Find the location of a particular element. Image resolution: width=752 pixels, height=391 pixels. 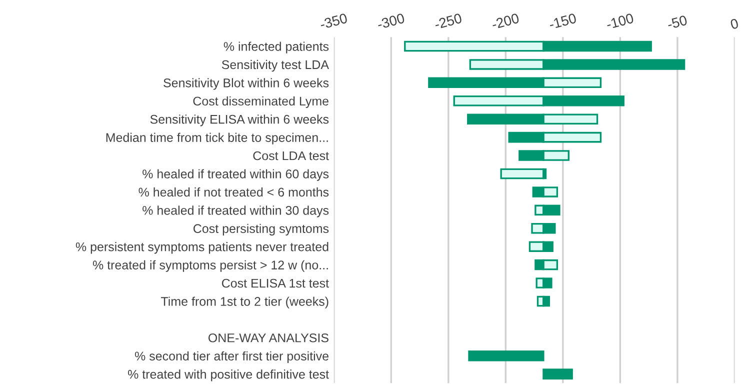

y-tick-label: Time from 1st to 2 tier (weeks) is located at coordinates (244, 302).